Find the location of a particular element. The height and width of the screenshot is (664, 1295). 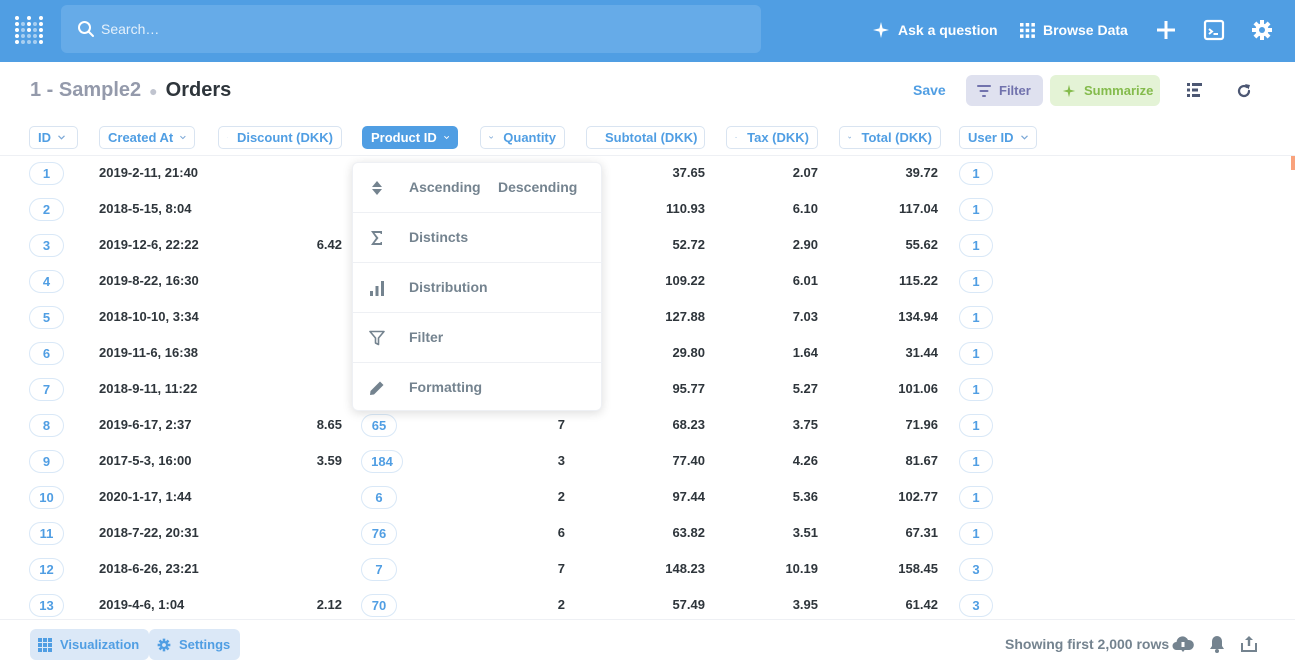

product-id-cell: 7 is located at coordinates (379, 569).